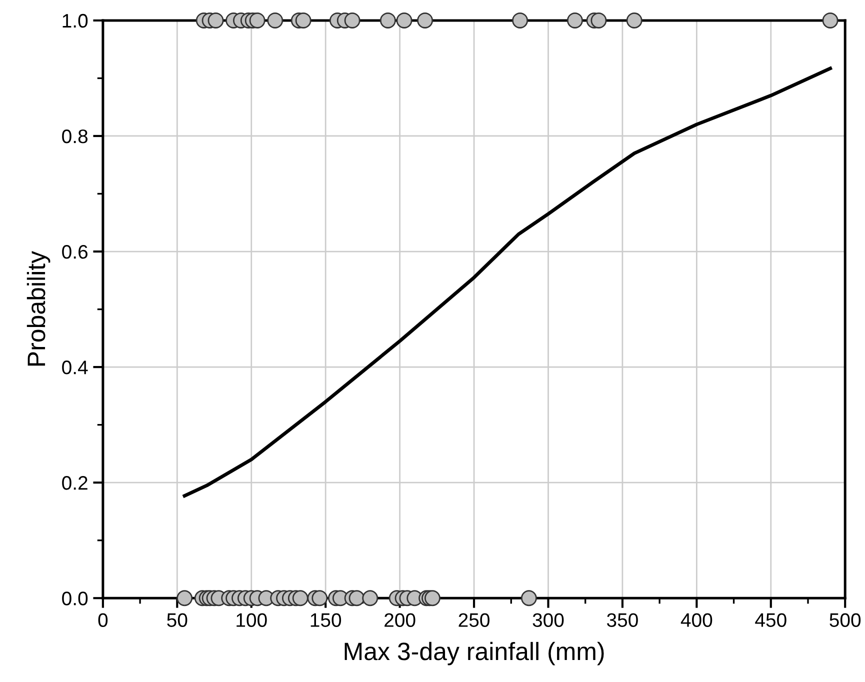  Describe the element at coordinates (38, 308) in the screenshot. I see `y-axis-title: Probability` at that location.